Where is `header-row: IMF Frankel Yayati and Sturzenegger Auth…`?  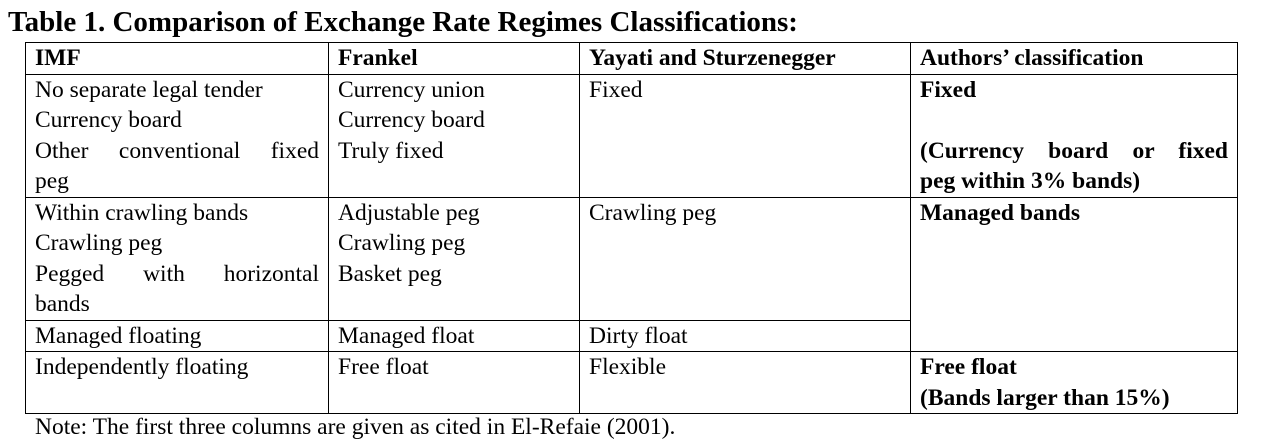 header-row: IMF Frankel Yayati and Sturzenegger Auth… is located at coordinates (631, 58).